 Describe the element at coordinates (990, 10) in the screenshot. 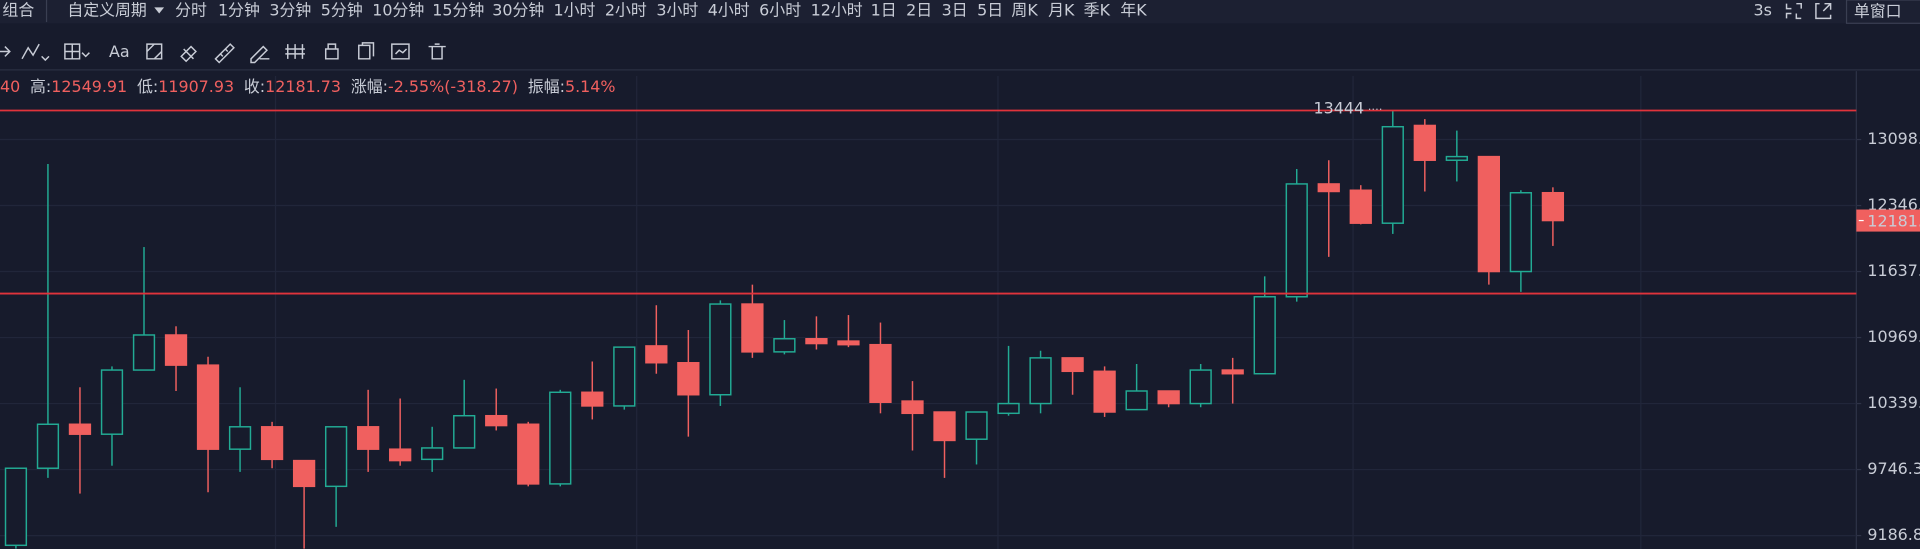

I see `period-tab: 5日` at that location.